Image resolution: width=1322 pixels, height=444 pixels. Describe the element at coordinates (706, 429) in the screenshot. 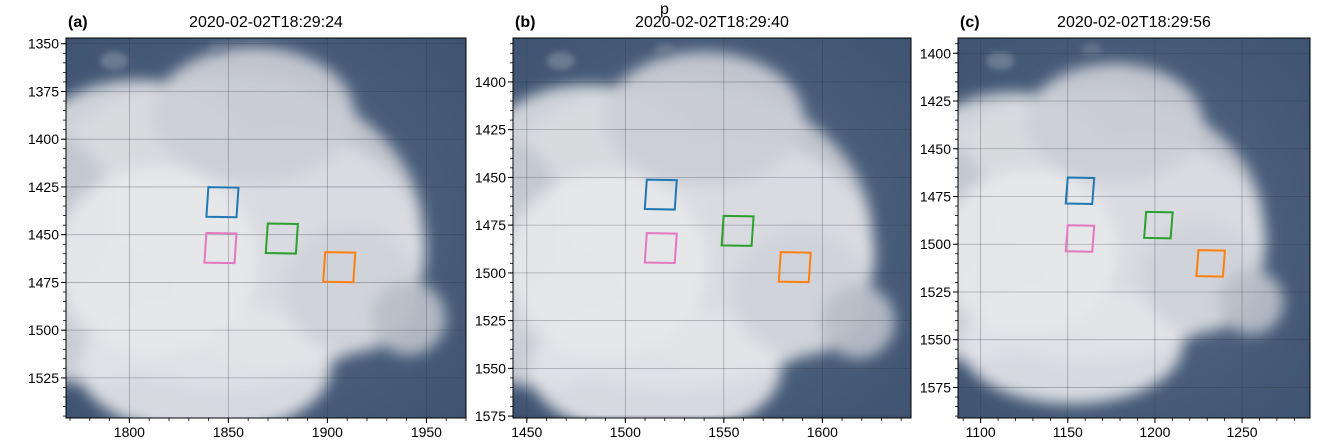

I see `x-axis: 1450 1500 1550 1600` at that location.